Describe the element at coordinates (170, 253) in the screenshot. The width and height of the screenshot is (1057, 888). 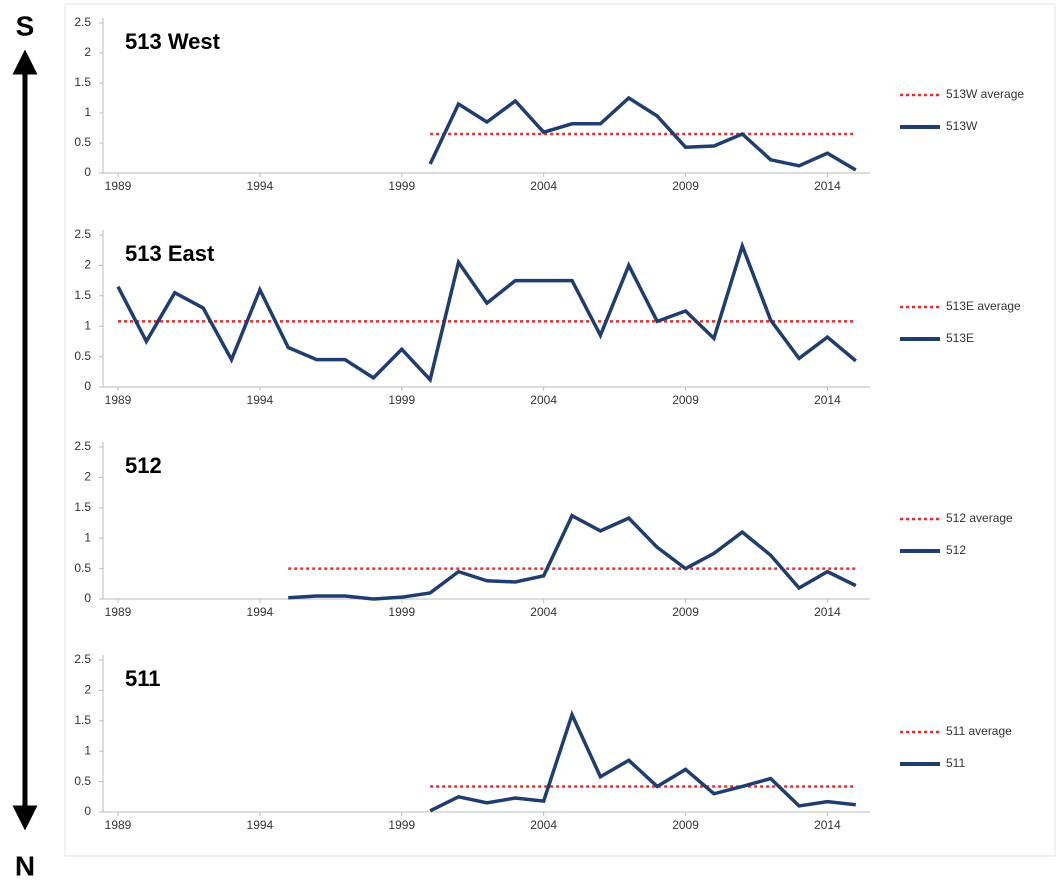
I see `chart-title: 513 East` at that location.